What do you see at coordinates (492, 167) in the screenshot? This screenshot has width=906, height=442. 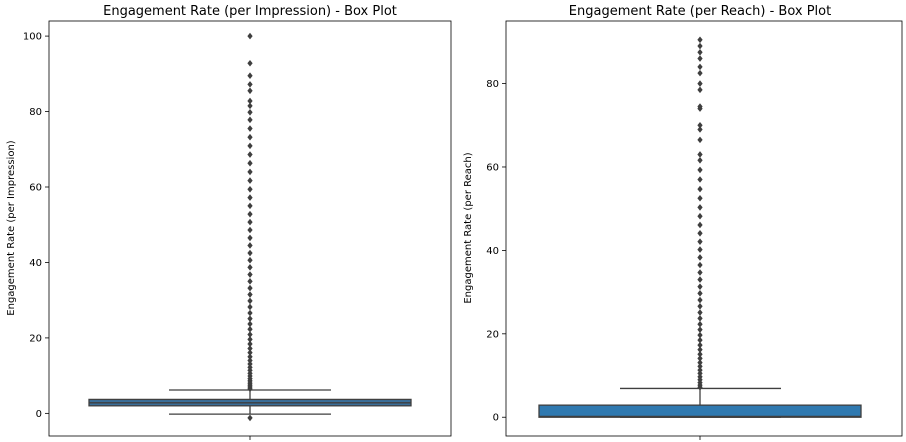 I see `y-tick-label-reach: 60` at bounding box center [492, 167].